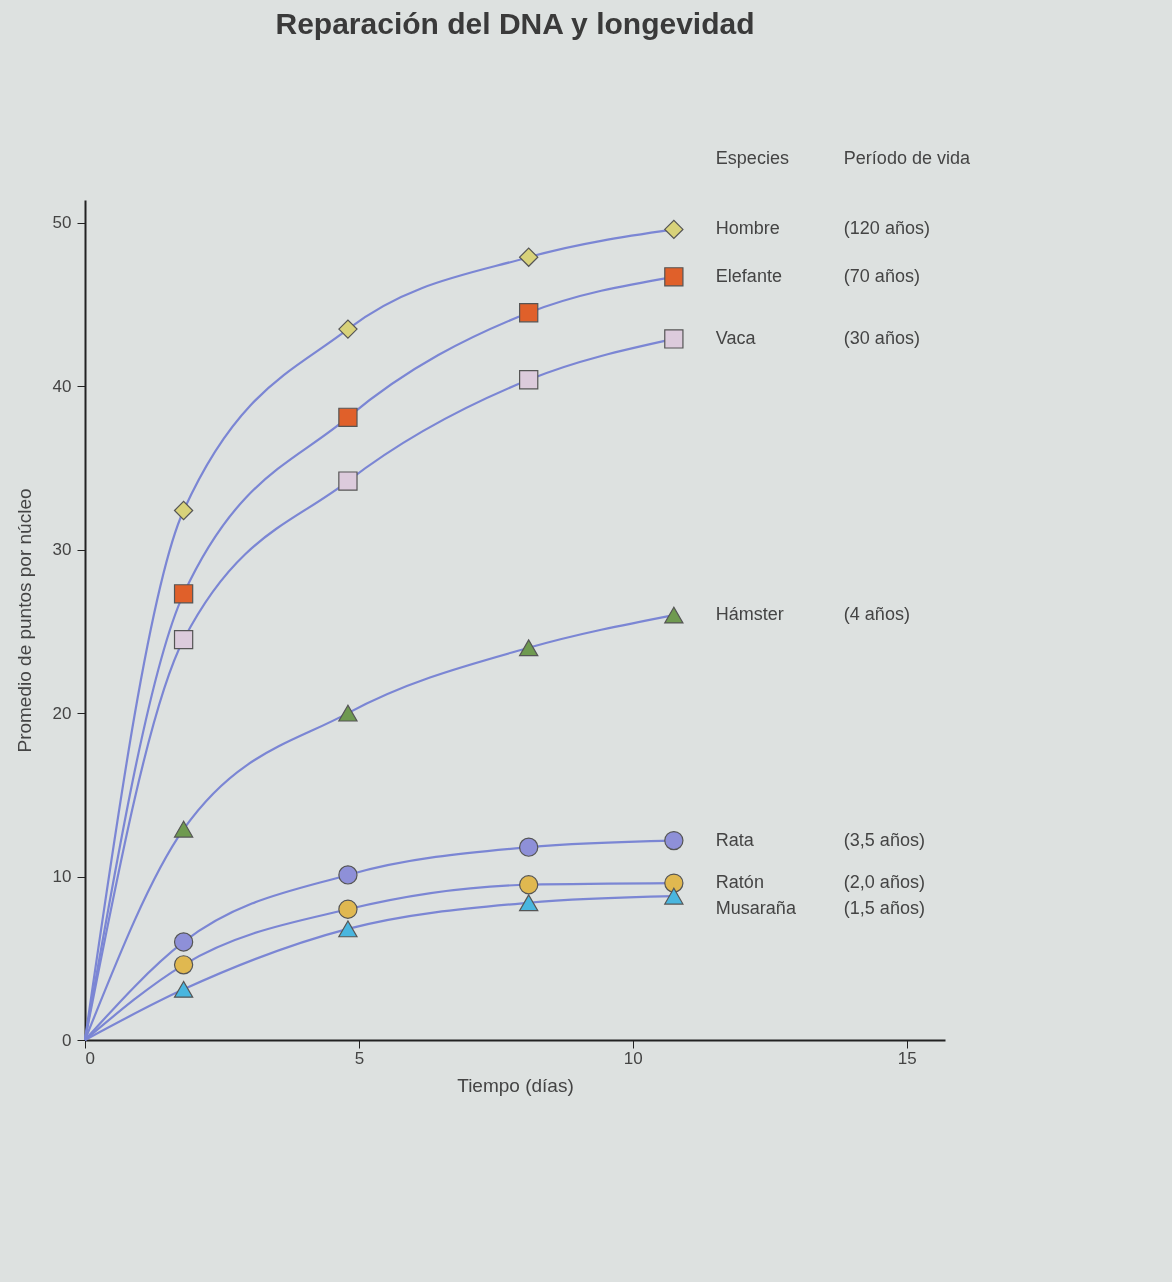  What do you see at coordinates (62, 223) in the screenshot?
I see `y-tick-label: 50` at bounding box center [62, 223].